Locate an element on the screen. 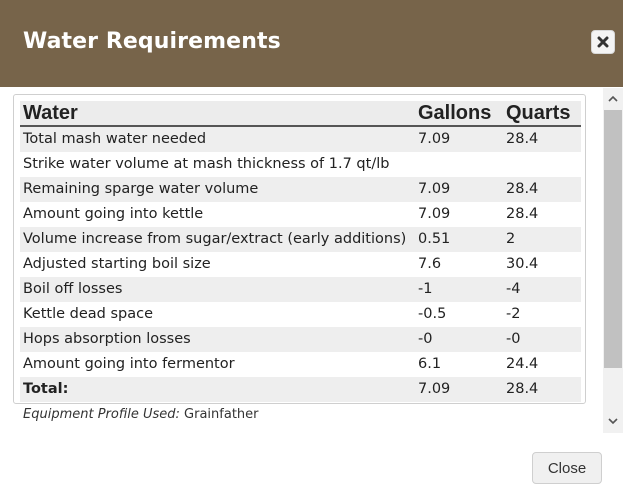 Image resolution: width=623 pixels, height=499 pixels. row-quarts: -4 is located at coordinates (542, 289).